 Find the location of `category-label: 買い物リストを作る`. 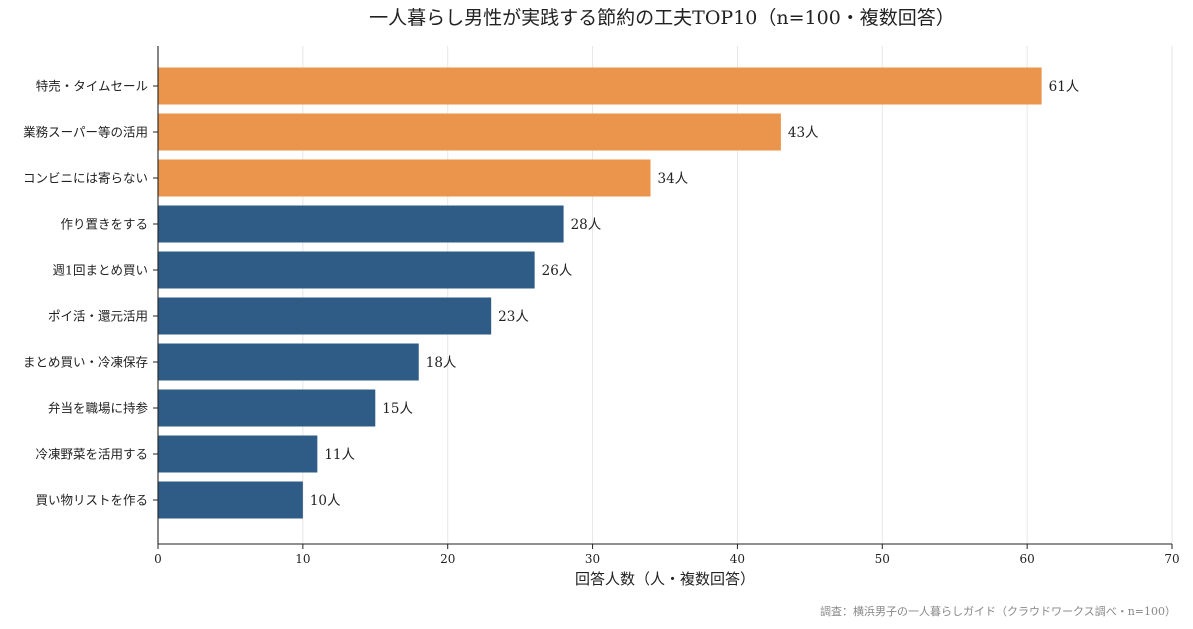

category-label: 買い物リストを作る is located at coordinates (91, 500).